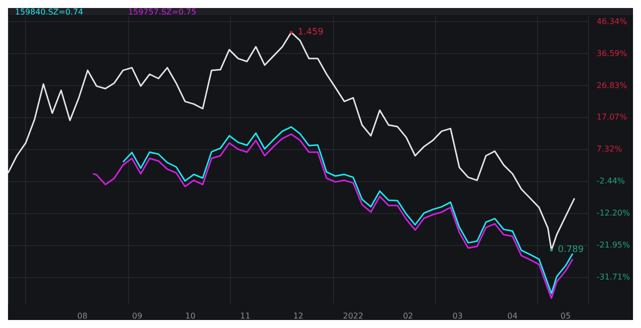 The width and height of the screenshot is (641, 328). I want to click on y-tick-label: -31.71%, so click(613, 277).